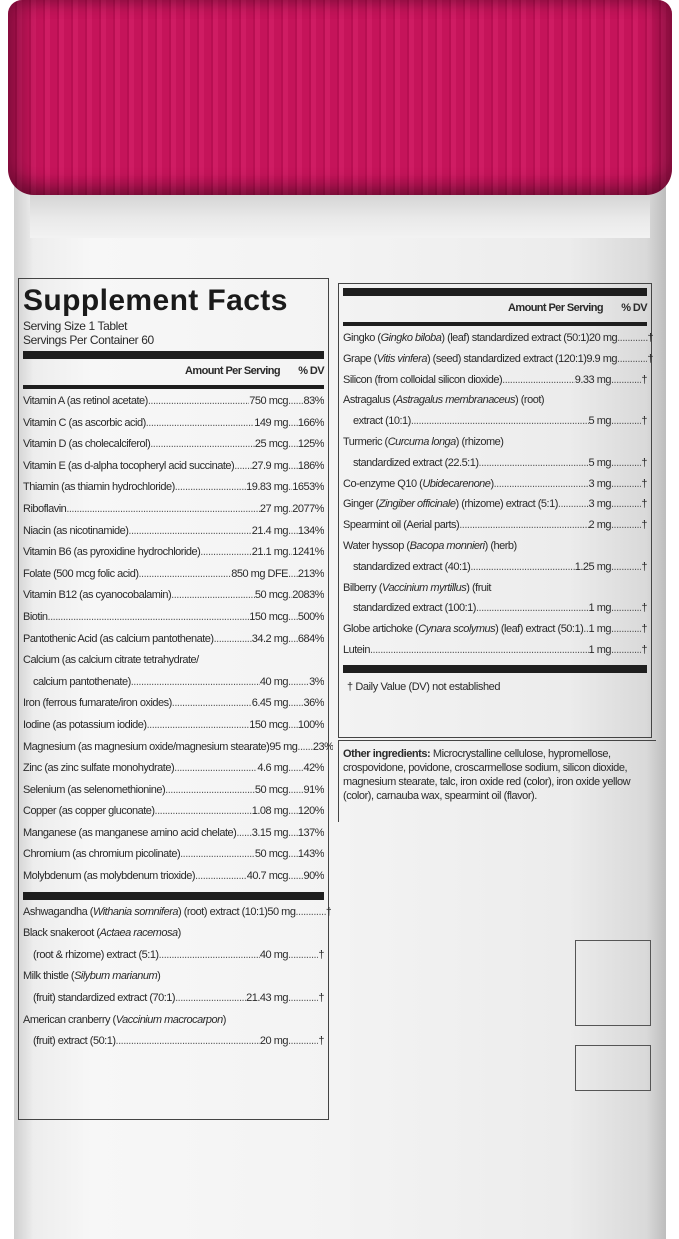  I want to click on row-line: Turmeric (Curcuma longa) (rhizome), so click(495, 442).